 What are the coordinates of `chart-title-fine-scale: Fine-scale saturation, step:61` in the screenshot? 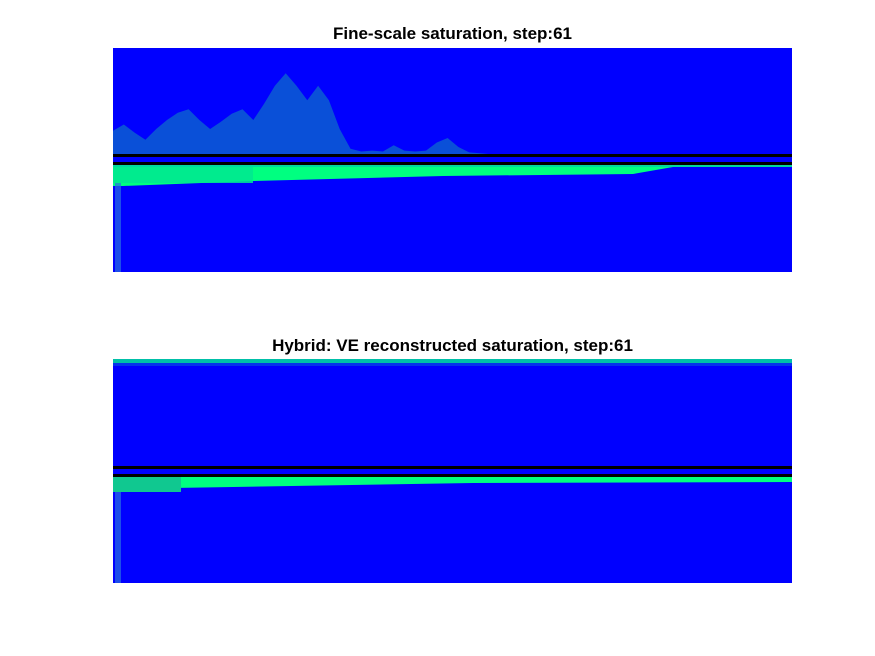 It's located at (452, 33).